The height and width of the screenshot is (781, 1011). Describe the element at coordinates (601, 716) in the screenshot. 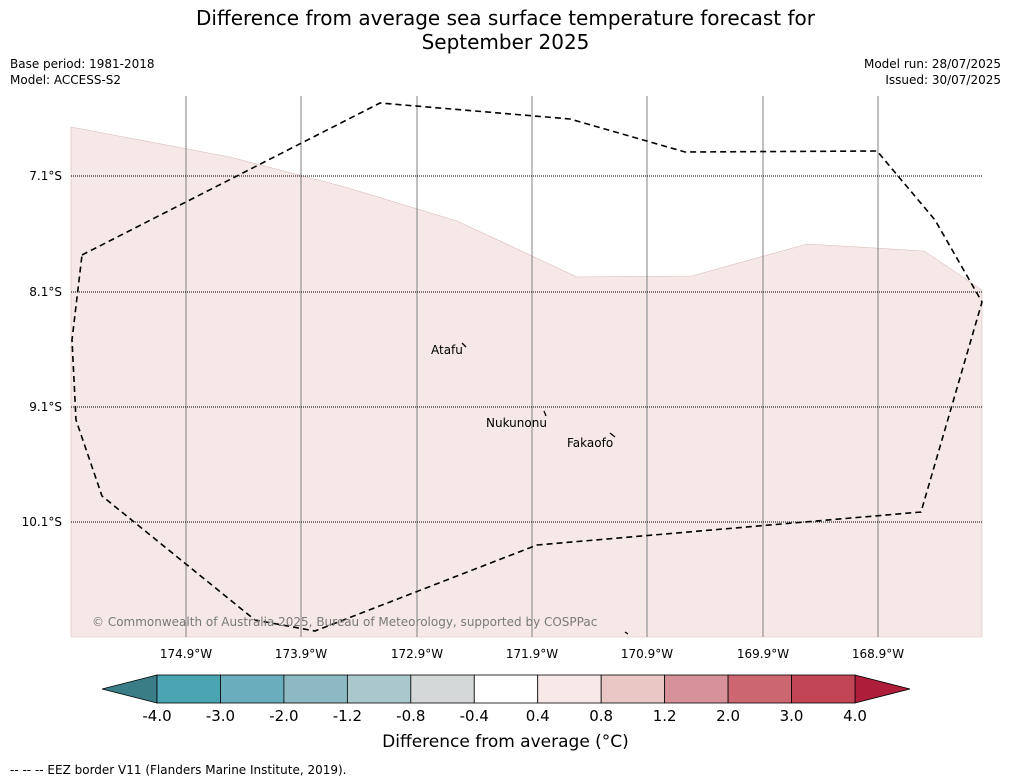

I see `colorbar-tick-label: 0.8` at that location.